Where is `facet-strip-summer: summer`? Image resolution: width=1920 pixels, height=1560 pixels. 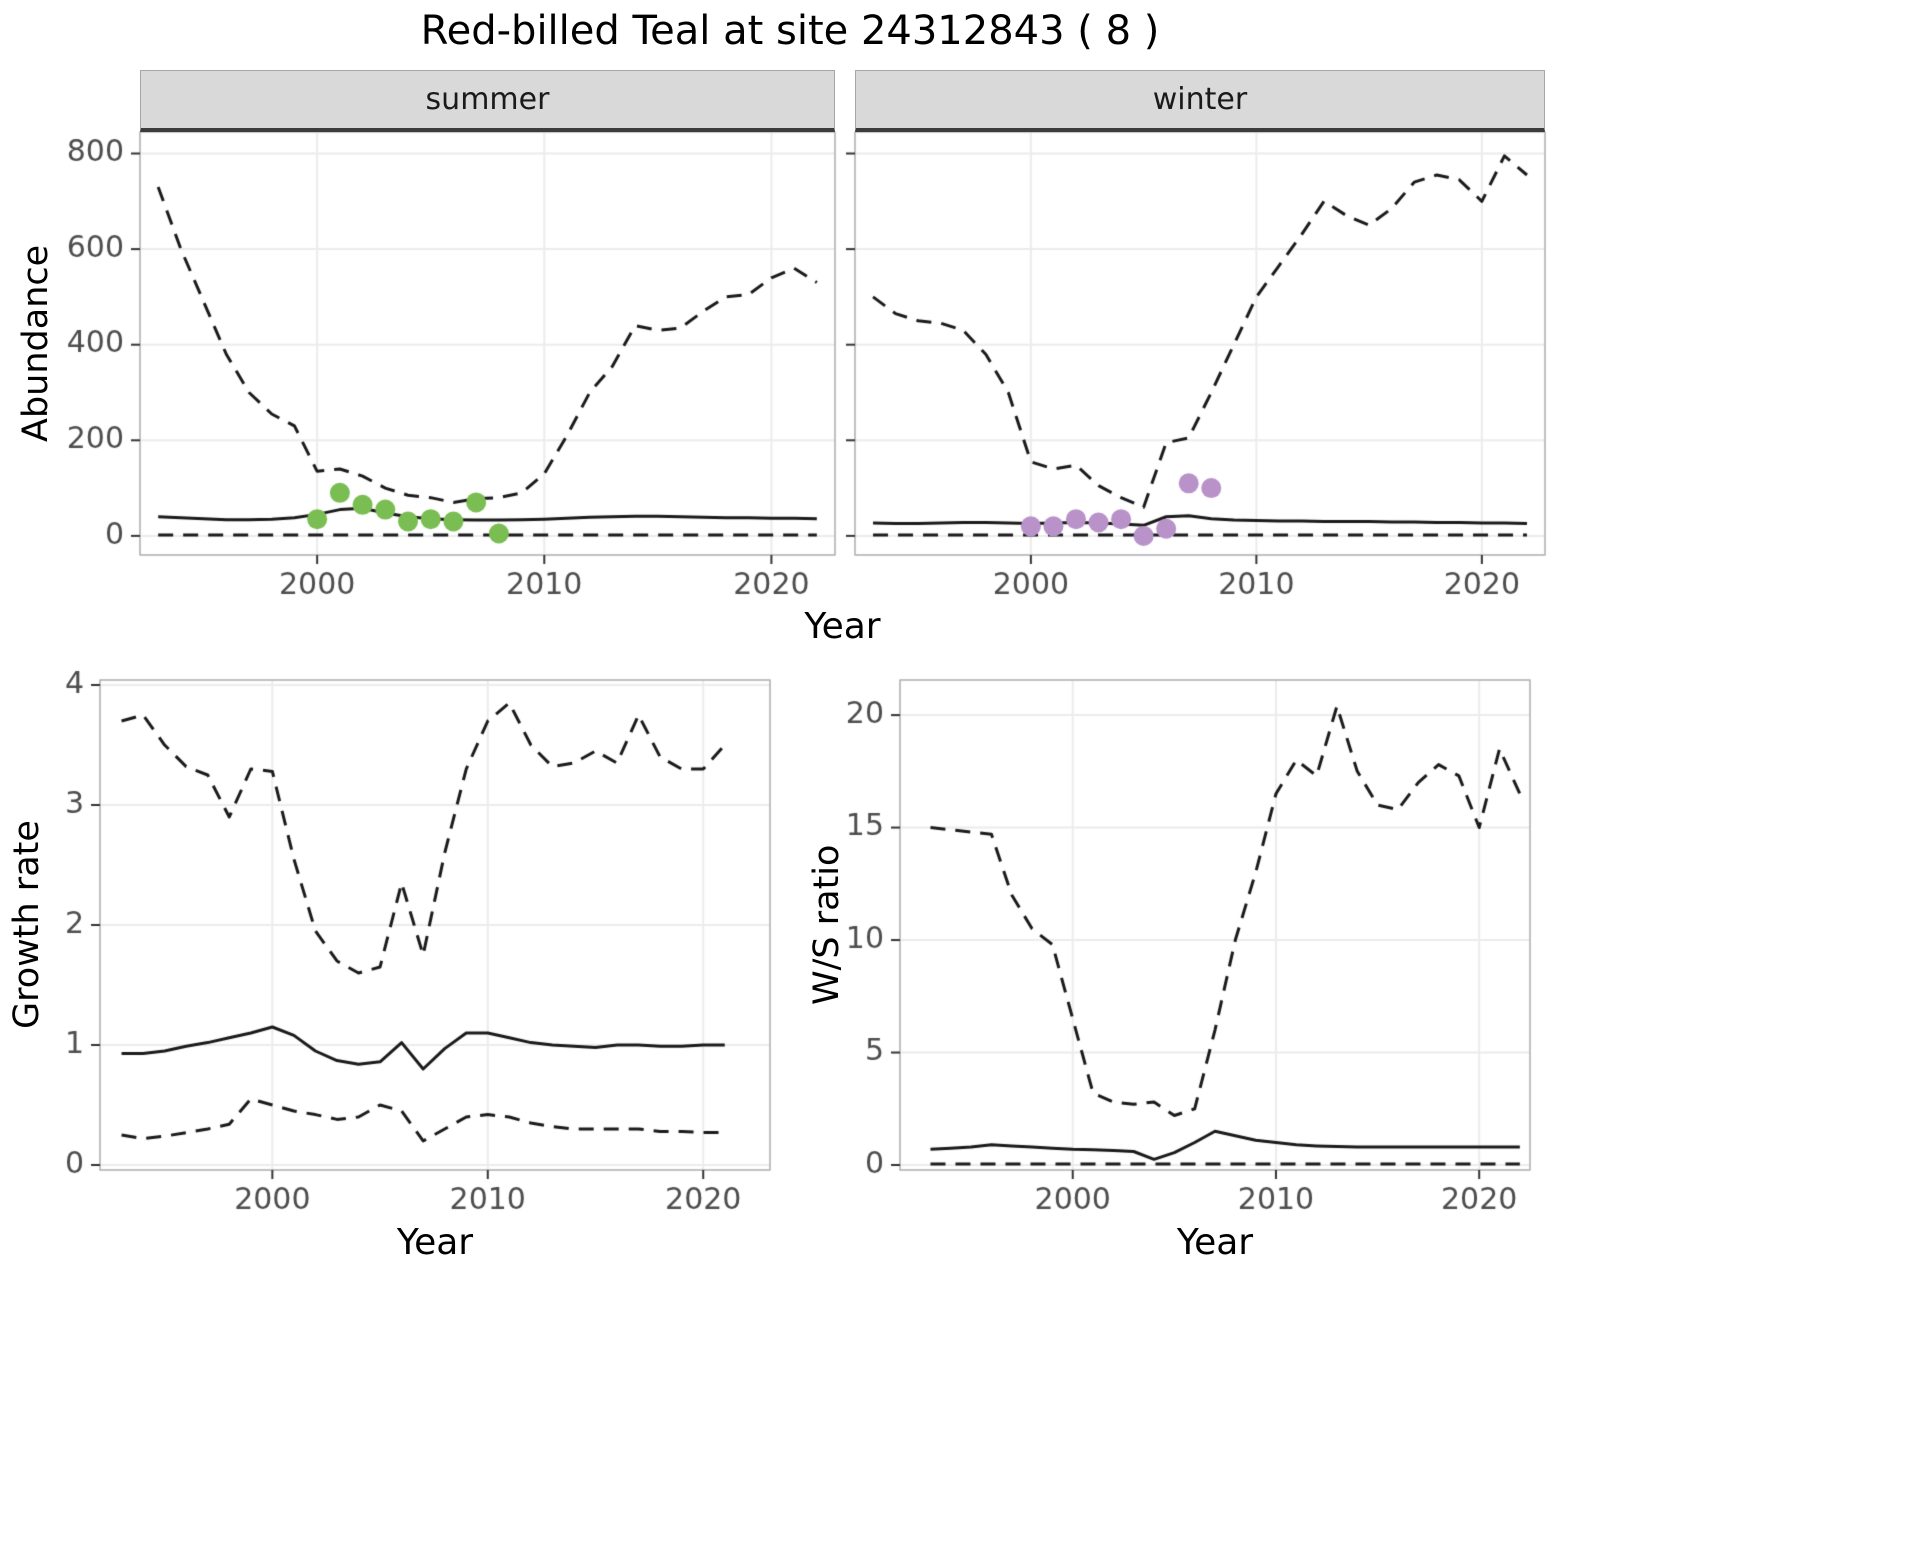
facet-strip-summer: summer is located at coordinates (487, 101).